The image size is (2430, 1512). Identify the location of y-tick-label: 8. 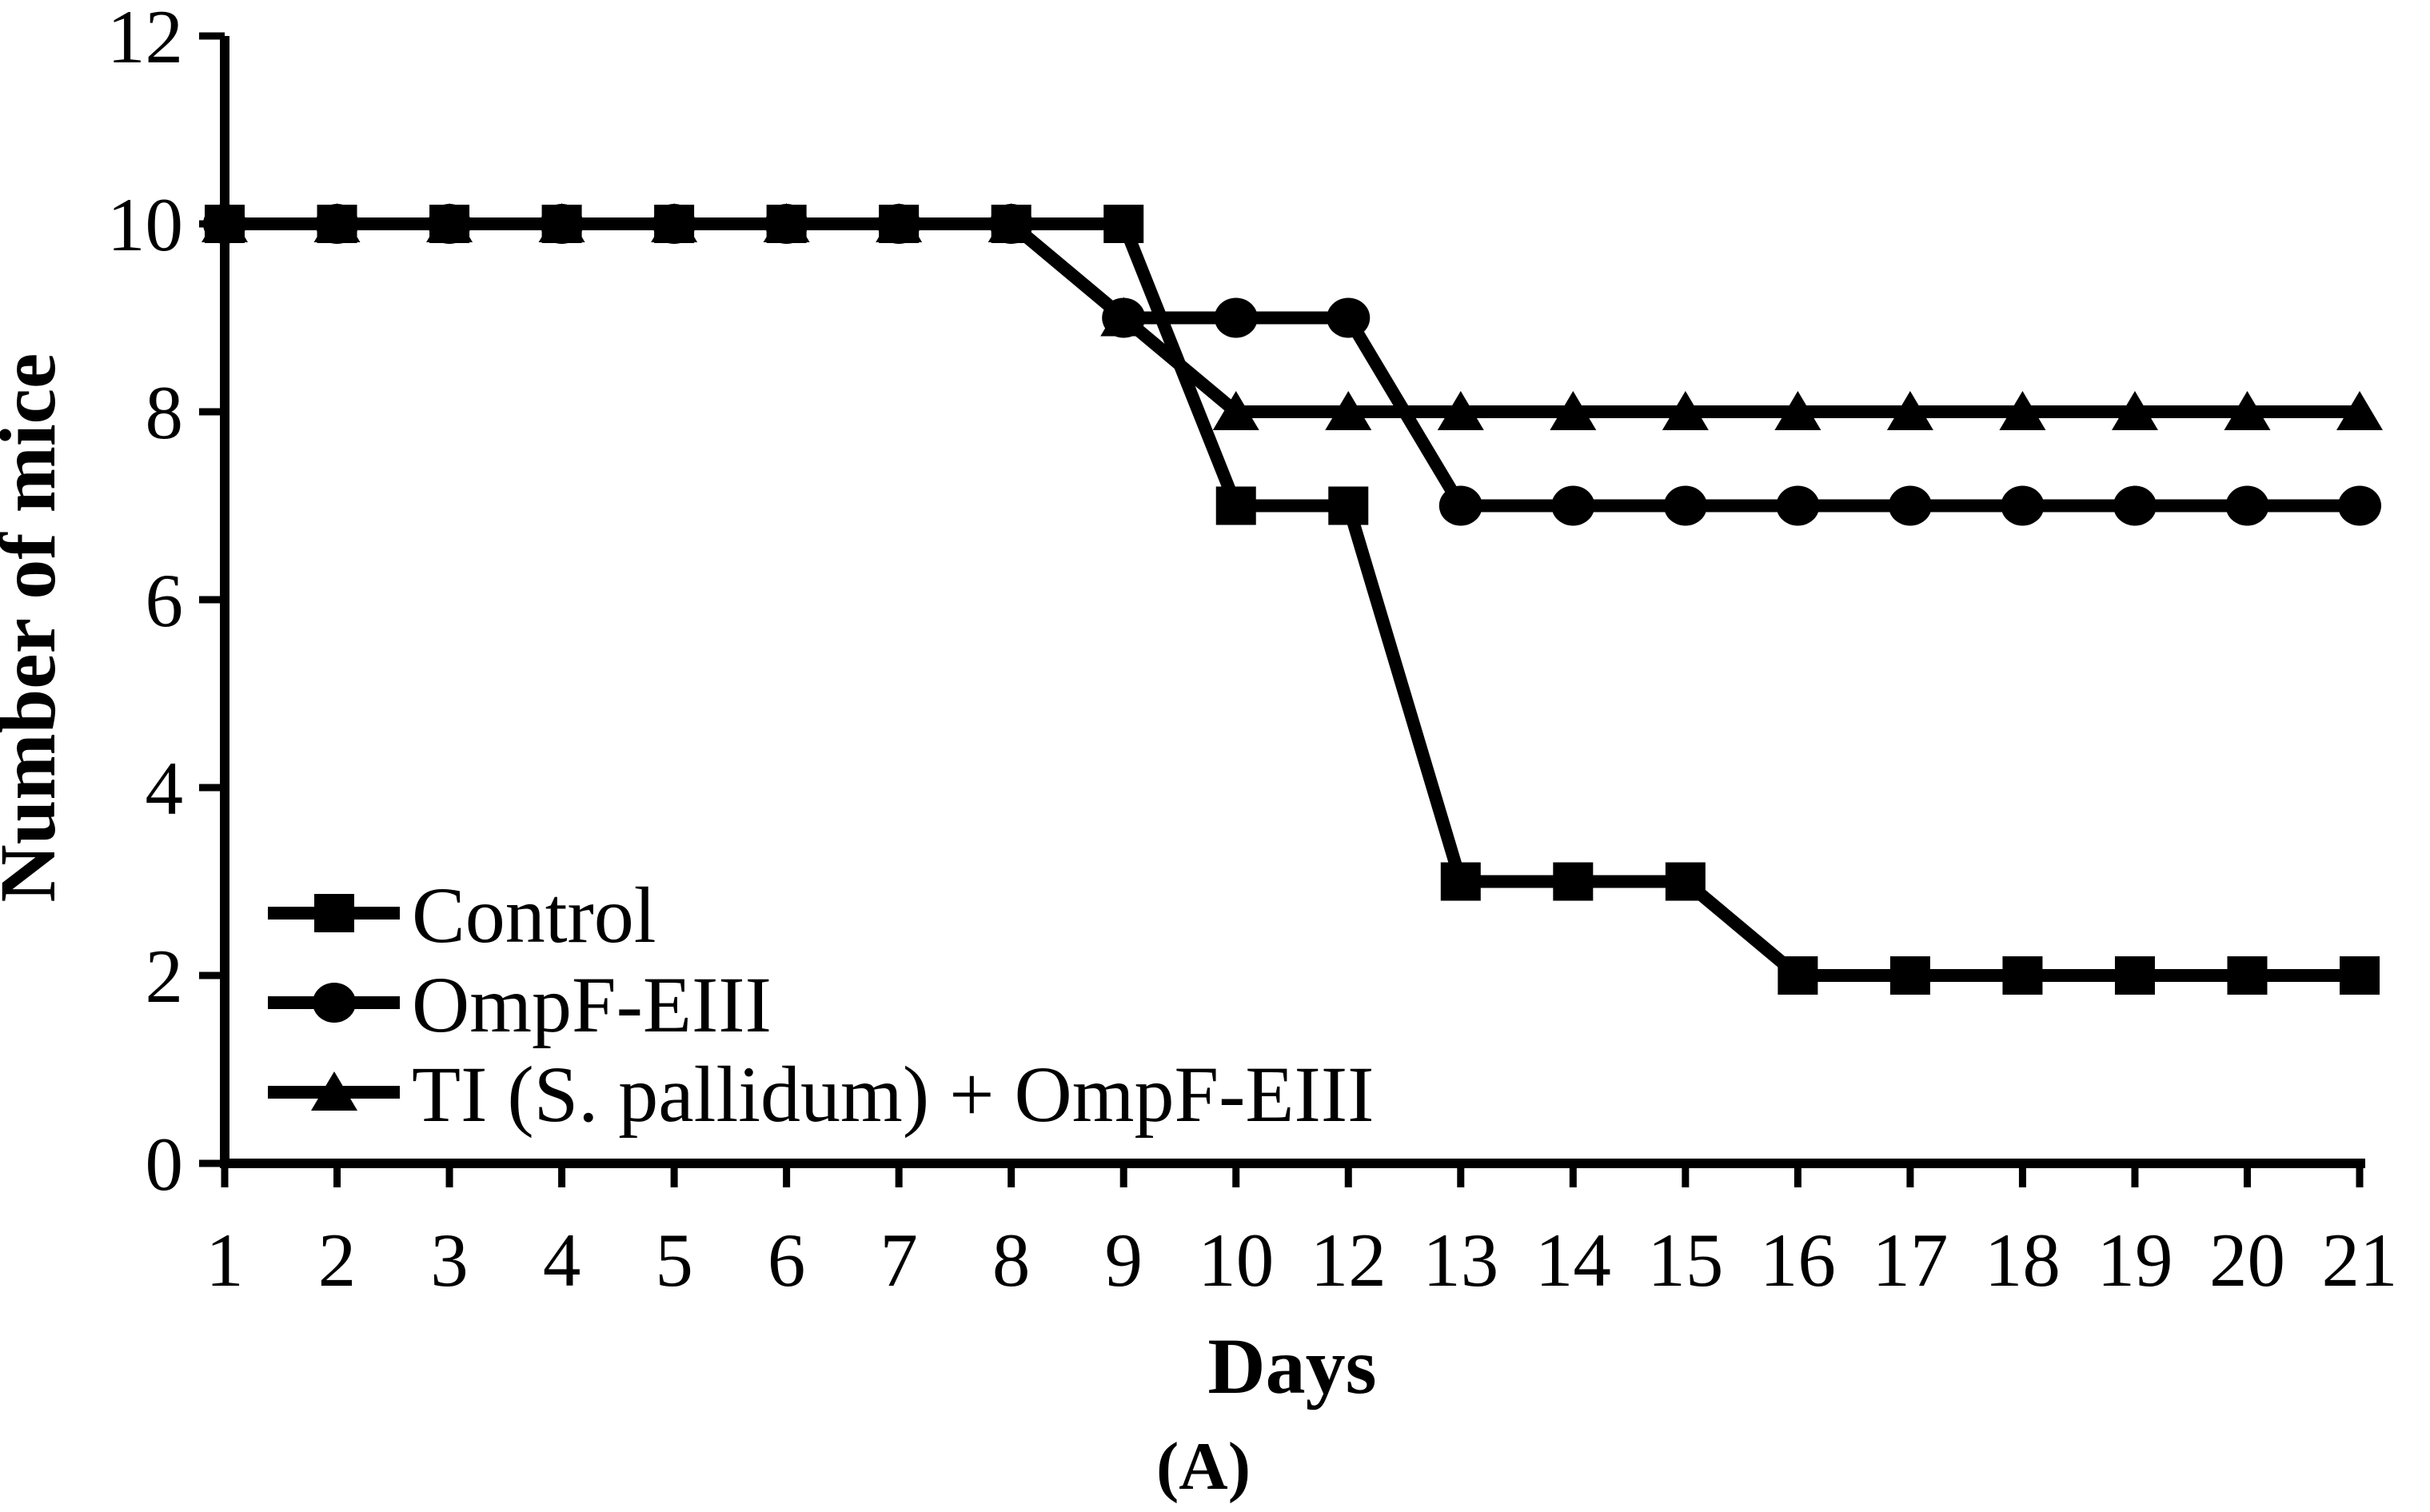
(165, 412).